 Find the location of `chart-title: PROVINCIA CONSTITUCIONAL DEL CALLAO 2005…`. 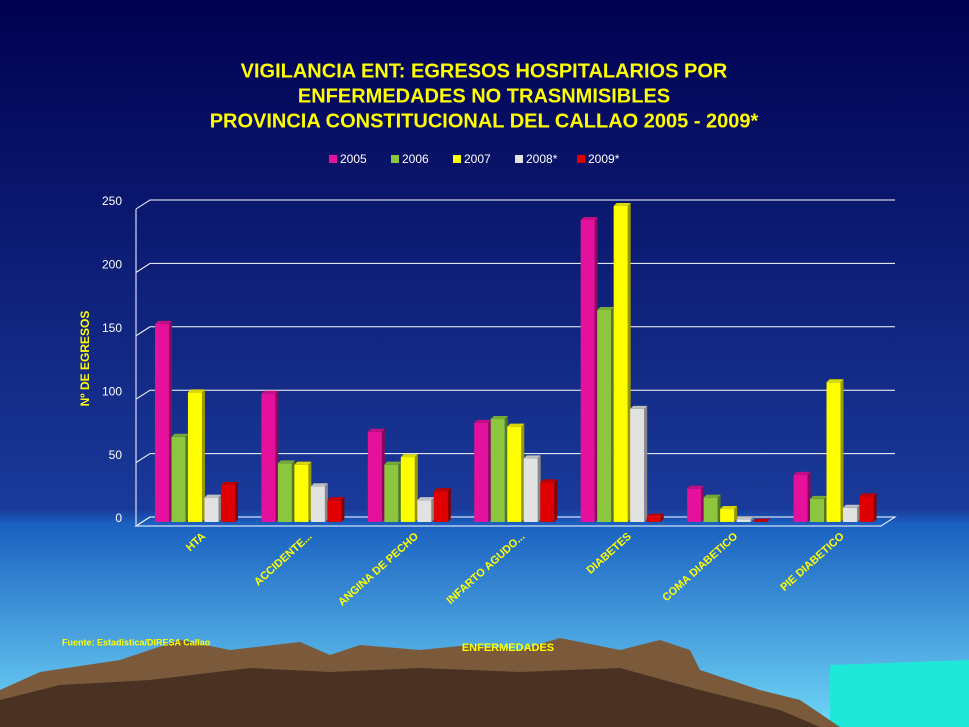

chart-title: PROVINCIA CONSTITUCIONAL DEL CALLAO 2005… is located at coordinates (484, 121).